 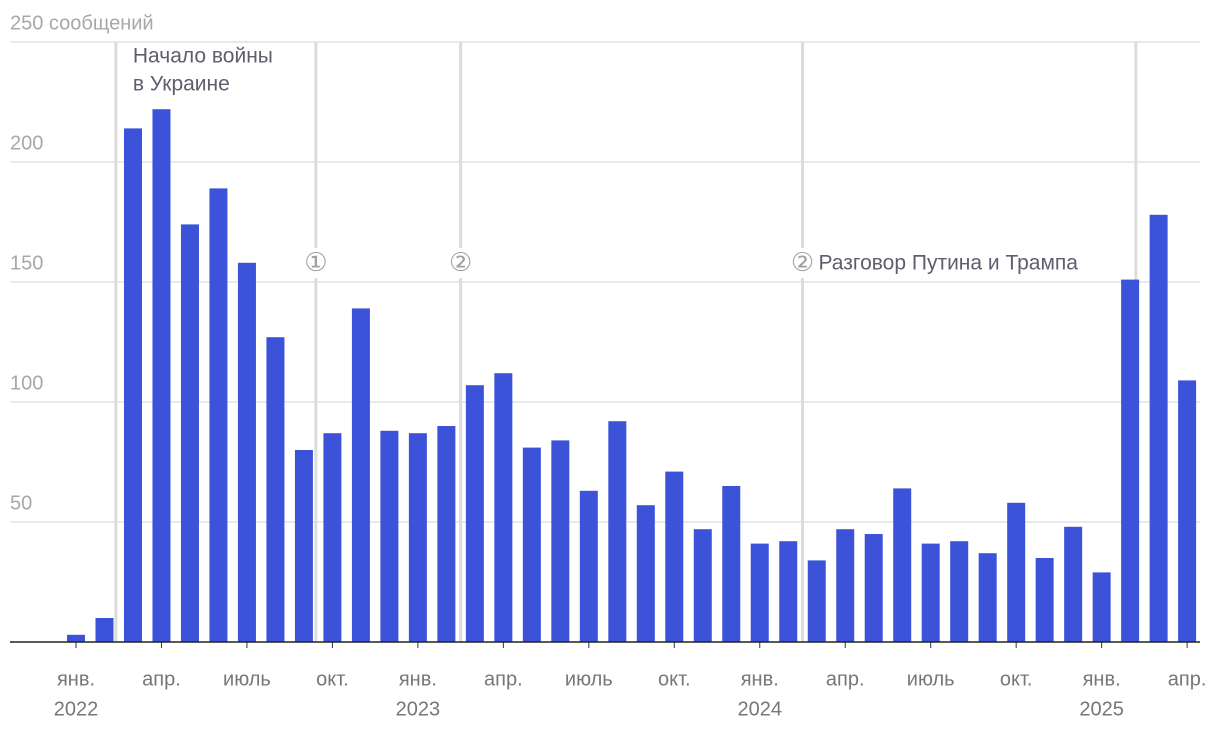 I want to click on y-tick-label: 250 сообщений, so click(x=82, y=23).